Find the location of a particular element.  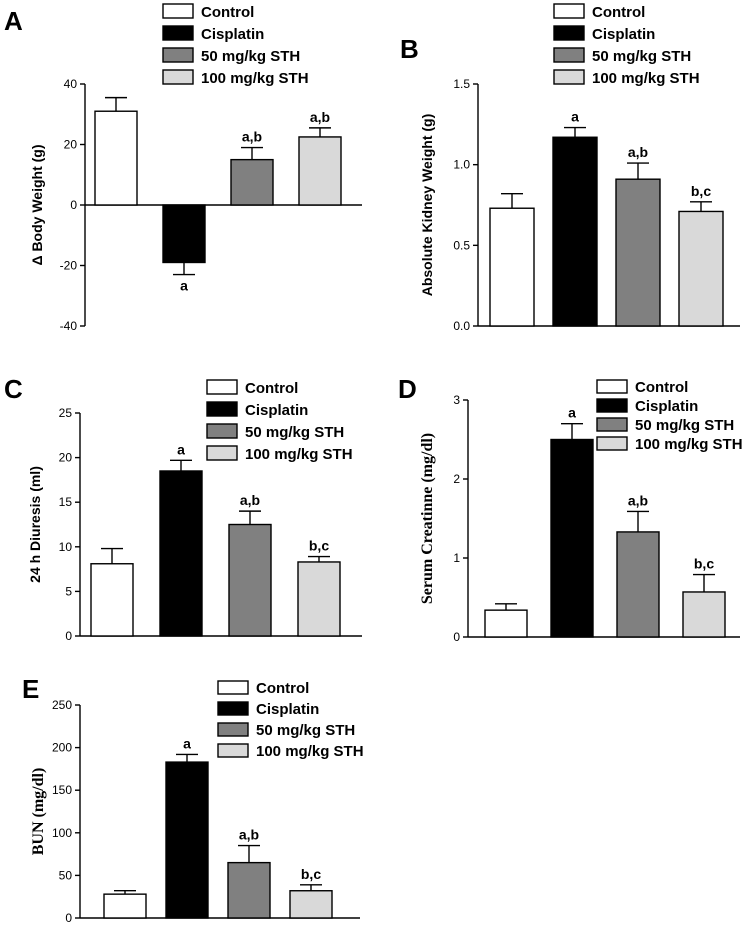

panel-letter-b: B is located at coordinates (409, 49).